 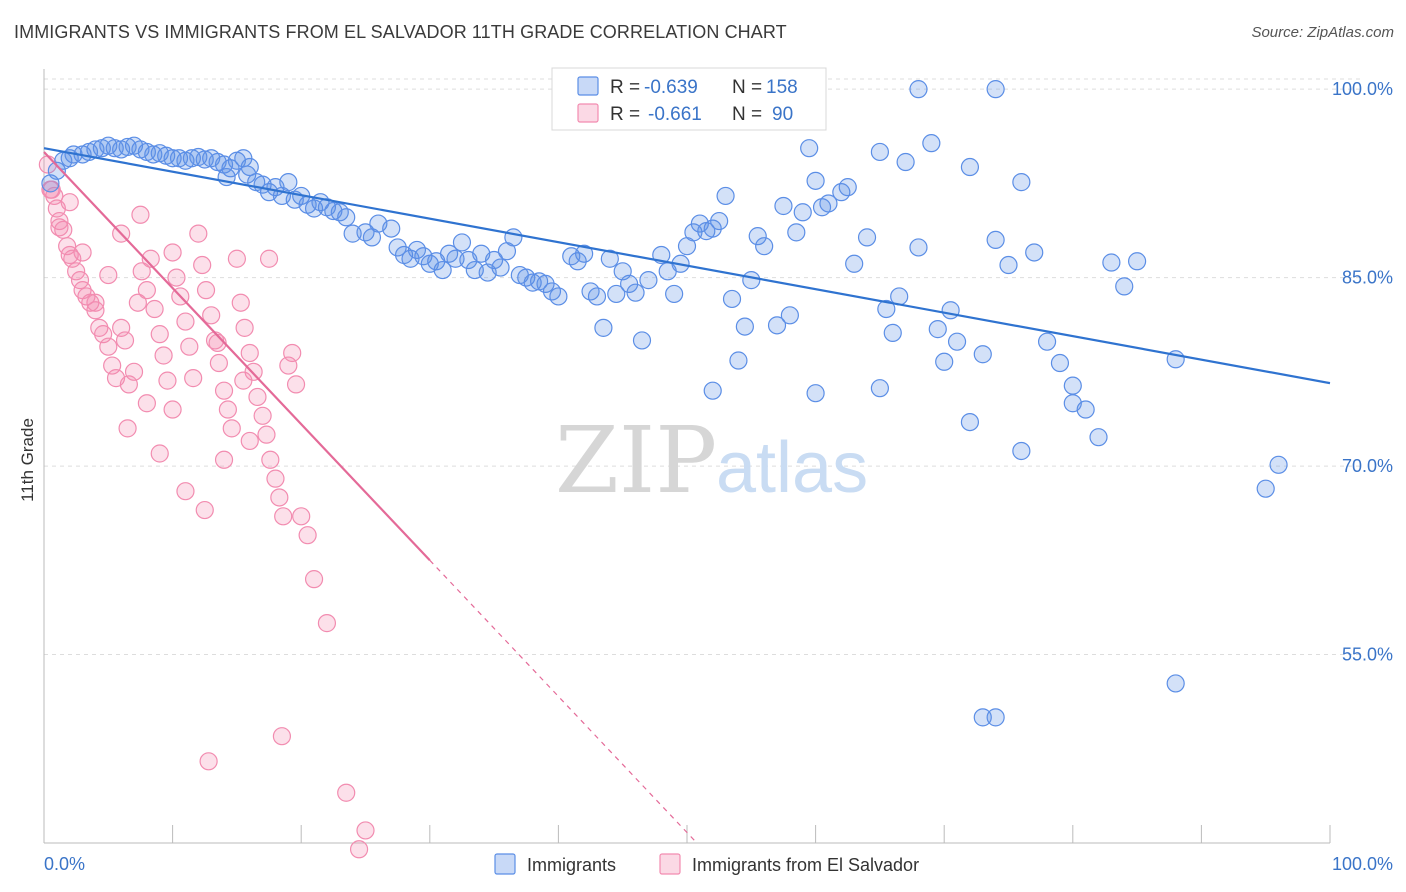 I want to click on y-tick-label: 70.0%, so click(x=1367, y=466).